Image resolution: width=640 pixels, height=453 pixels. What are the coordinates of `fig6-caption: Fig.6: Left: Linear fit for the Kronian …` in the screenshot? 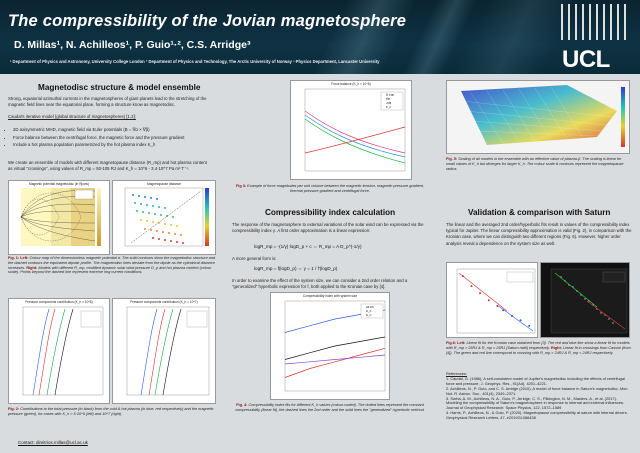 It's located at (539, 348).